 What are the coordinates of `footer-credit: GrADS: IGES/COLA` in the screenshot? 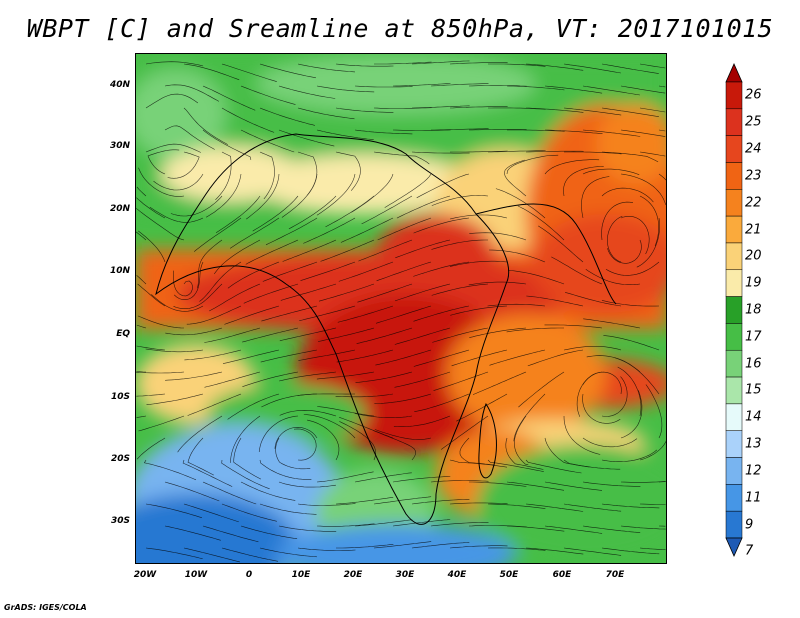 It's located at (45, 607).